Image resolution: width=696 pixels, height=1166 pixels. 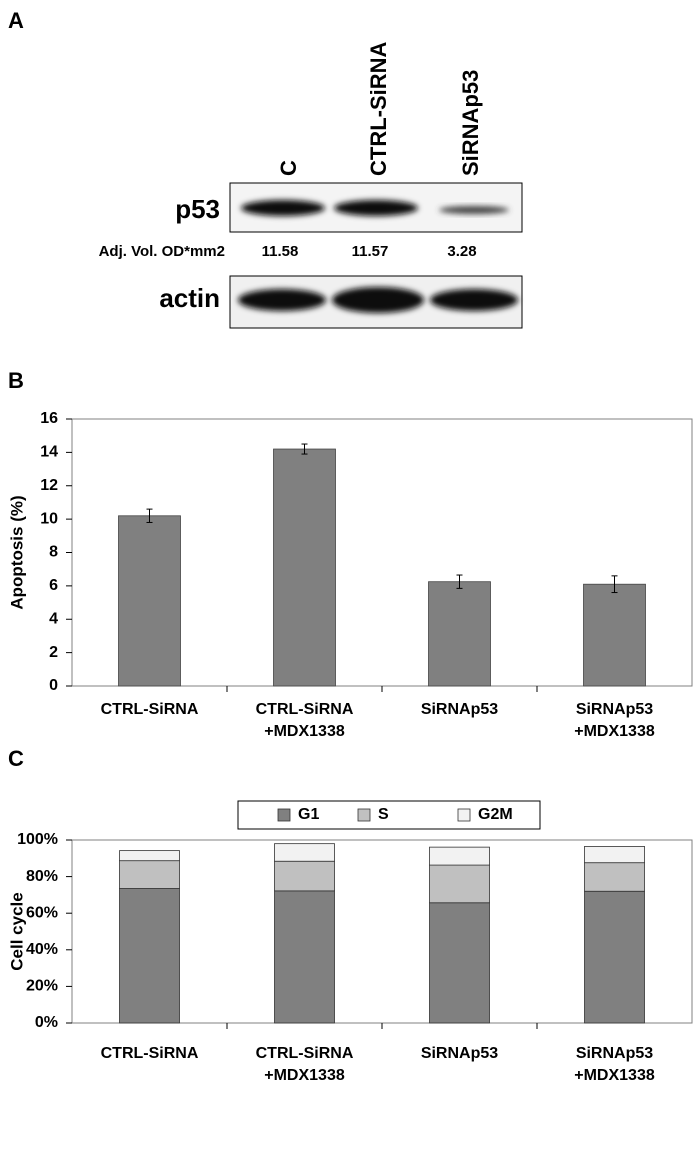 I want to click on quant-value: 3.28, so click(x=461, y=251).